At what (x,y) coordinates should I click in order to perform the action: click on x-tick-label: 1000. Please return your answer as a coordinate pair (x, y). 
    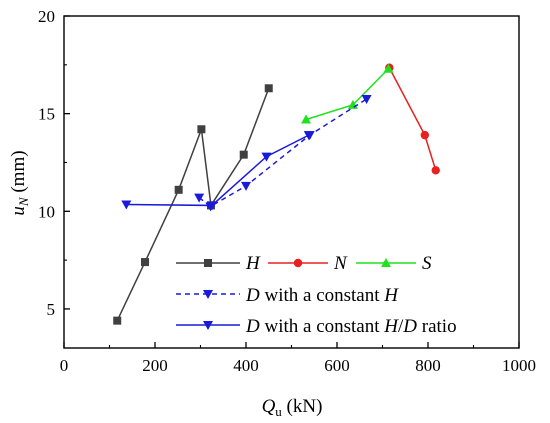
    Looking at the image, I should click on (519, 365).